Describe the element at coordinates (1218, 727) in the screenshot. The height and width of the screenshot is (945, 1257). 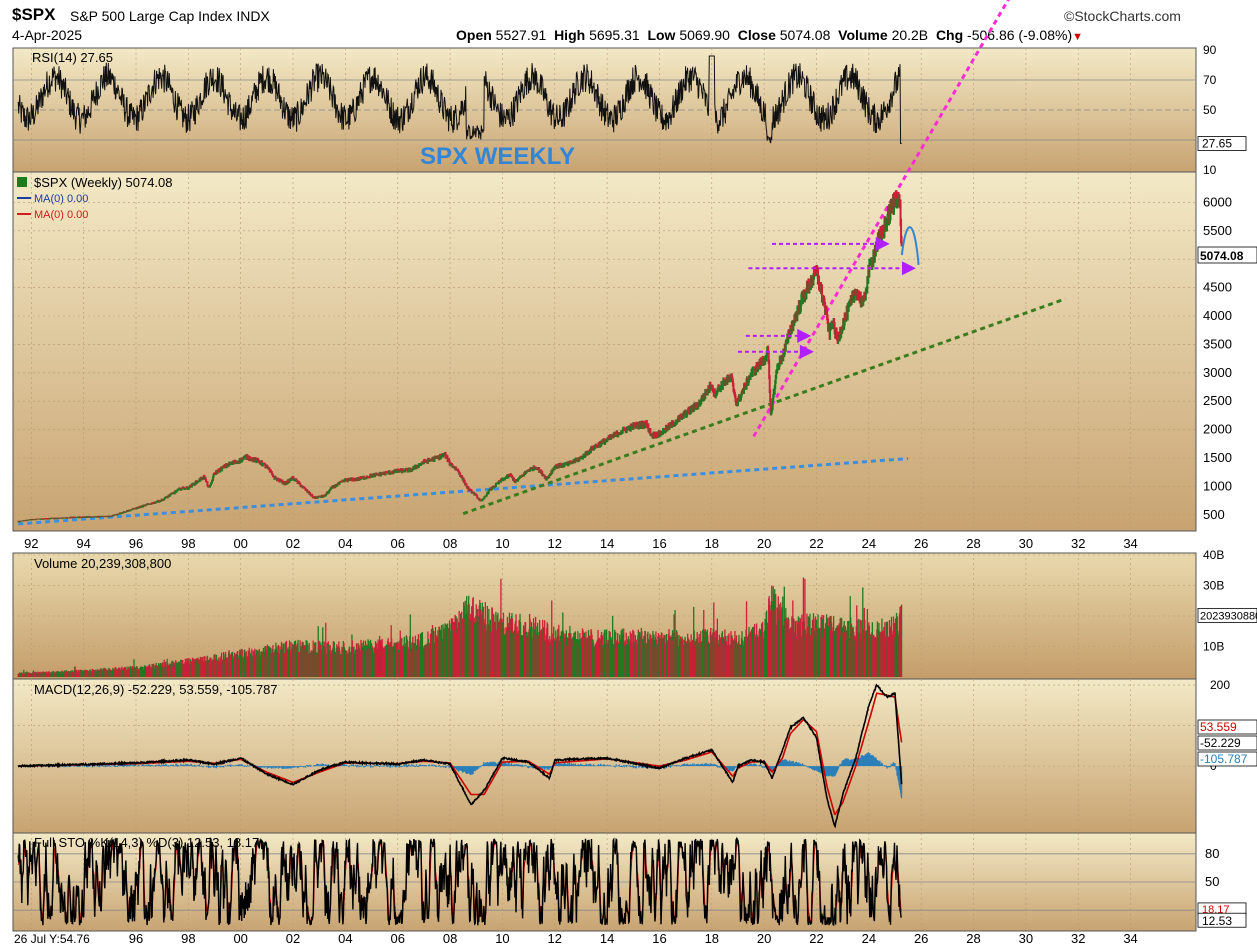
I see `macd-value-label: 53.559` at that location.